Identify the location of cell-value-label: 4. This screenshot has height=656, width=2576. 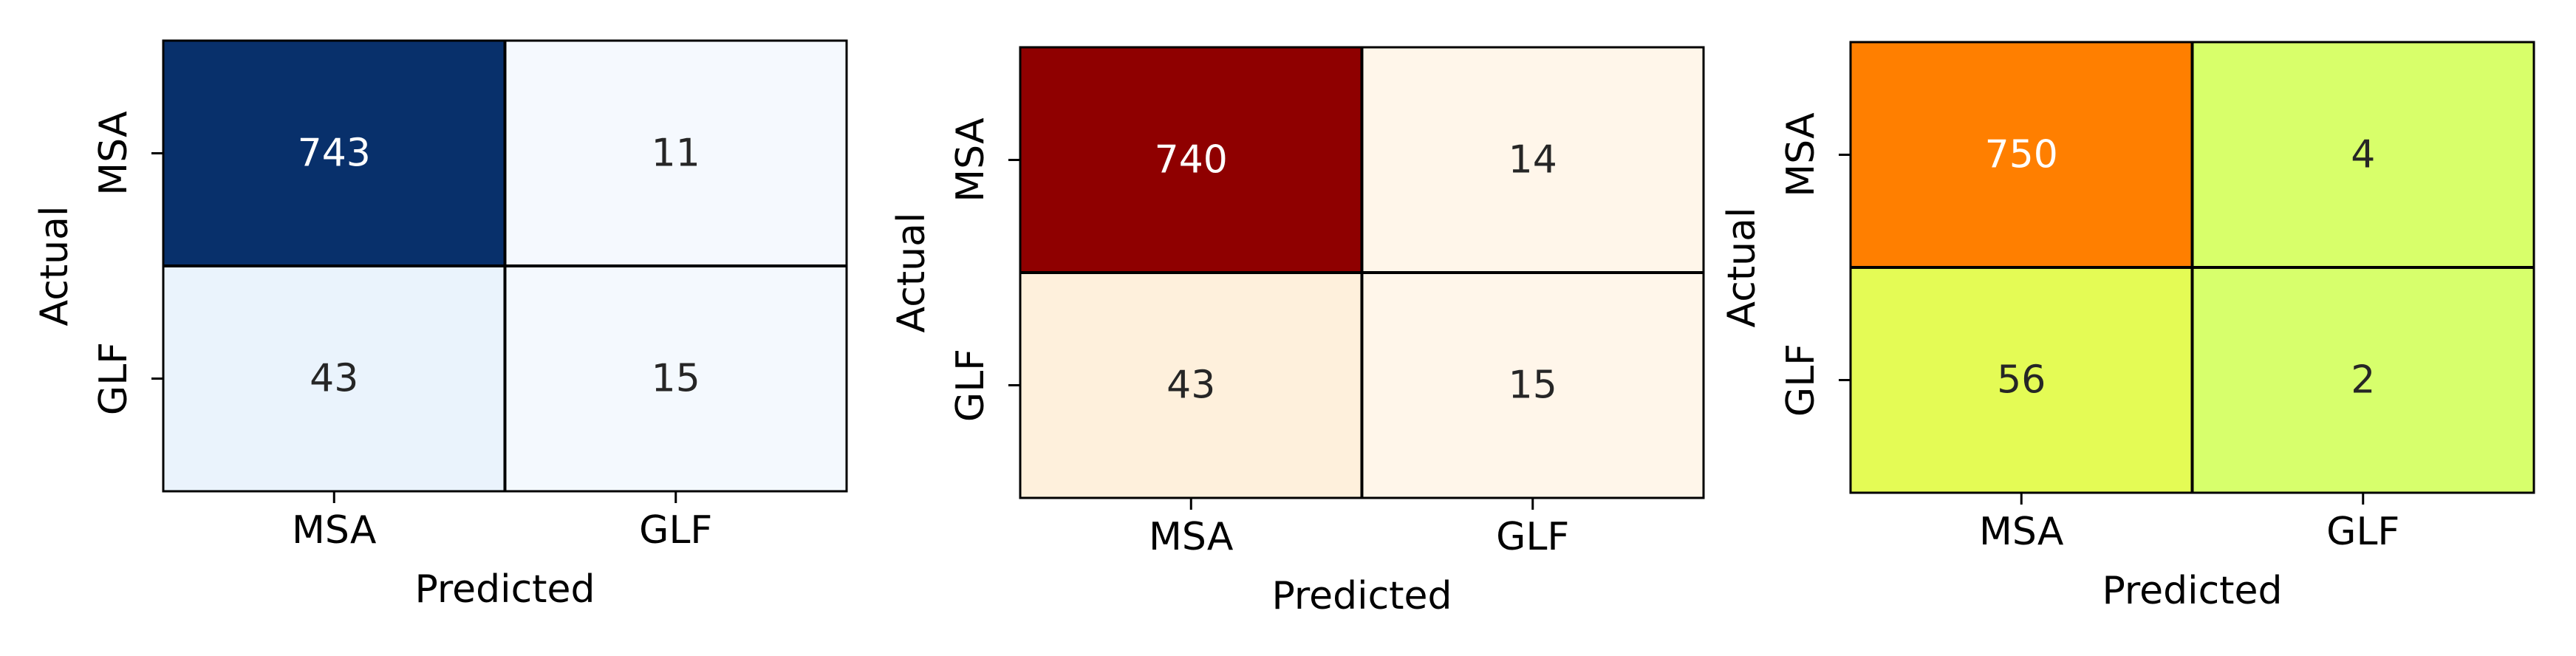
(2363, 155).